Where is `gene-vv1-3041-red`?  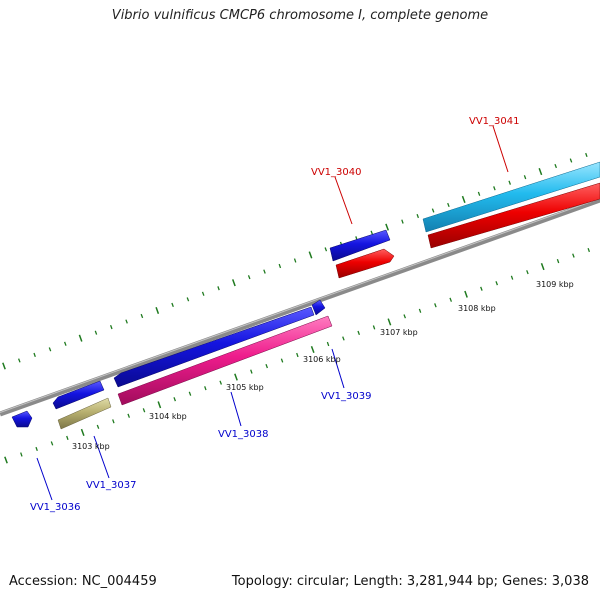
gene-vv1-3041-red is located at coordinates (513, 215).